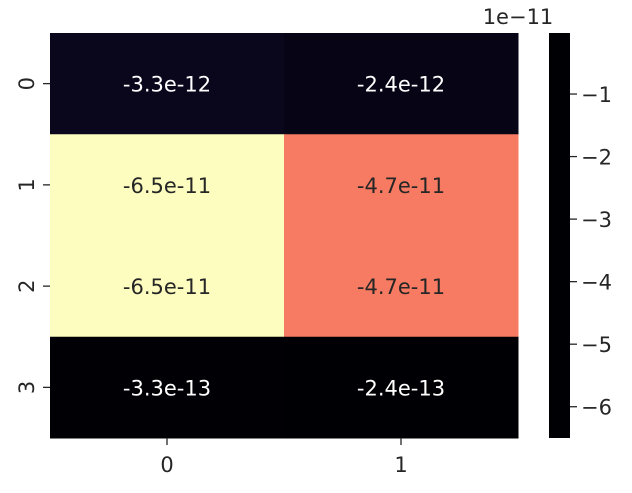 The image size is (632, 493). I want to click on y-tick-label-0: 0, so click(27, 83).